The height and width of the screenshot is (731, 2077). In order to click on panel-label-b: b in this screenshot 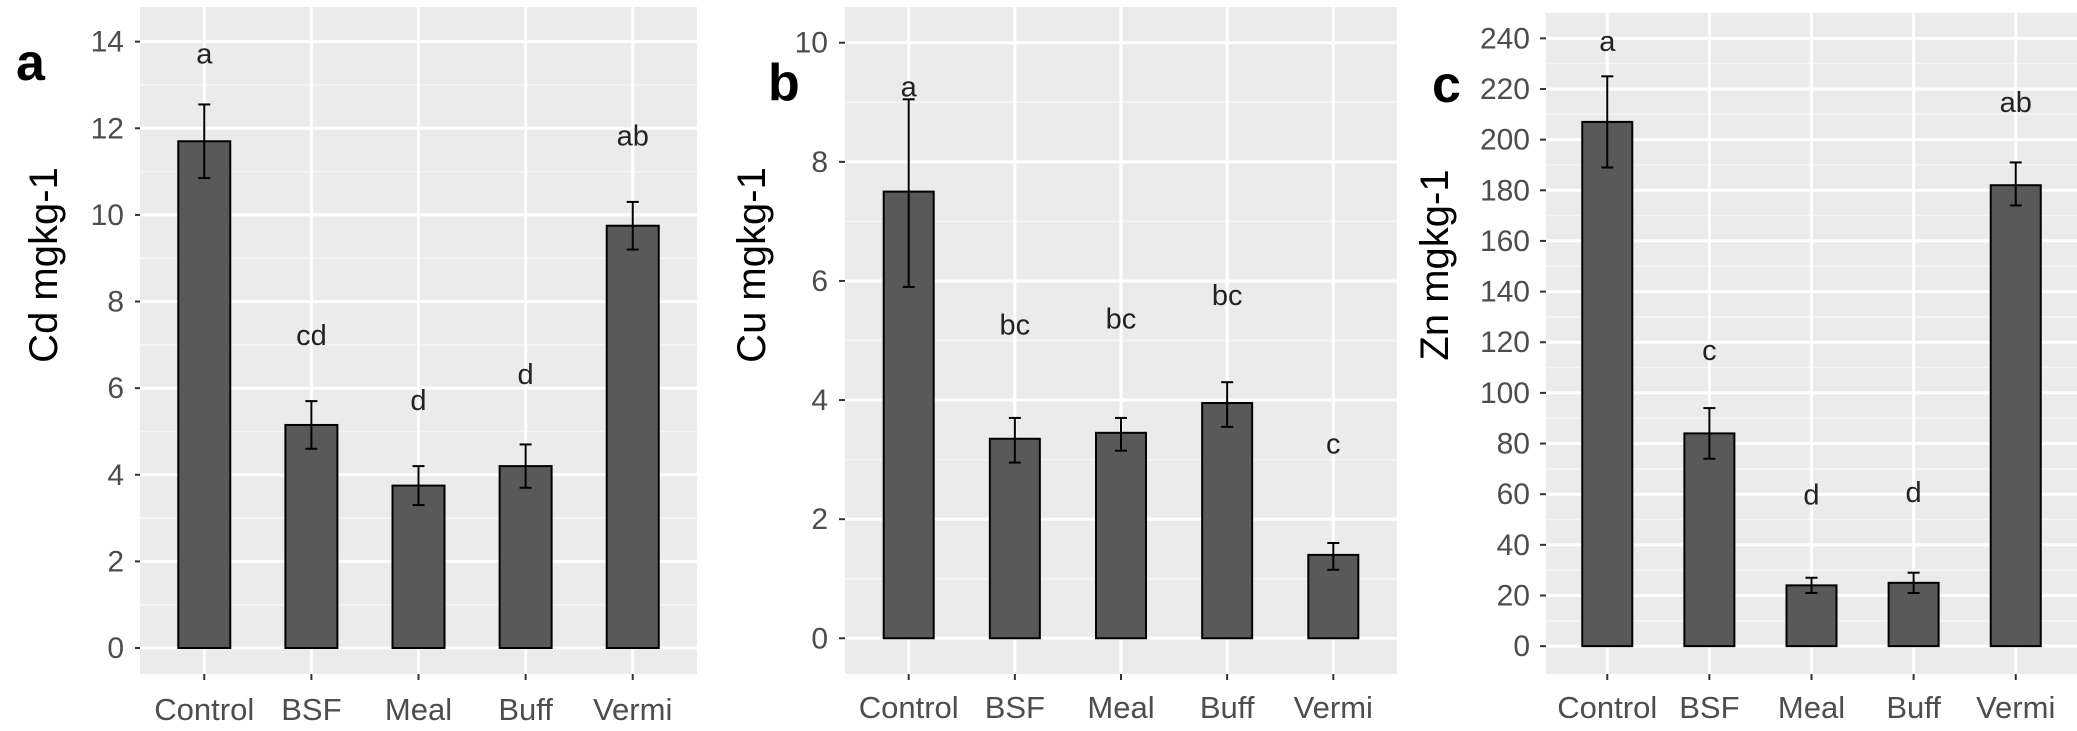, I will do `click(784, 83)`.